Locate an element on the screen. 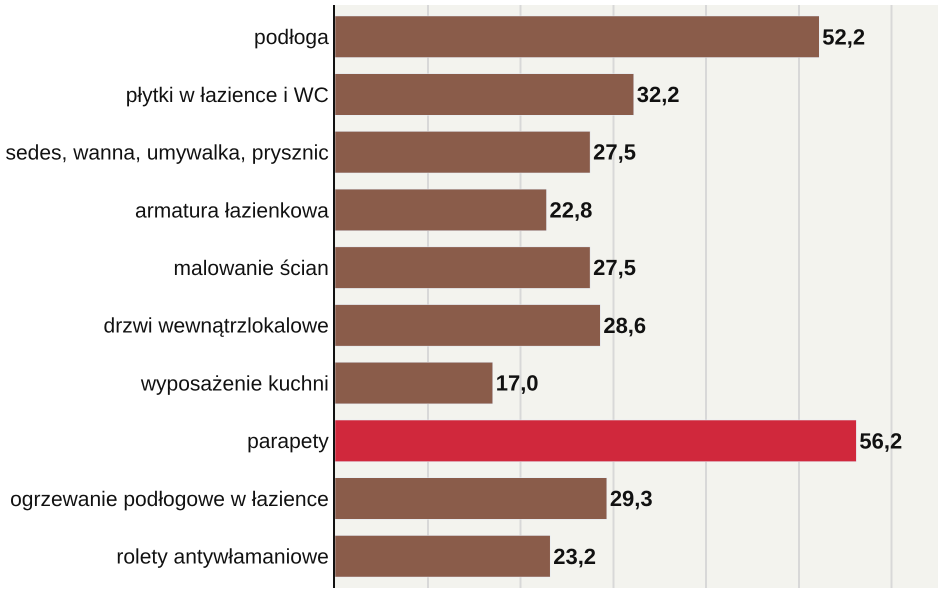 The image size is (948, 593). data-label: 23,2 is located at coordinates (574, 556).